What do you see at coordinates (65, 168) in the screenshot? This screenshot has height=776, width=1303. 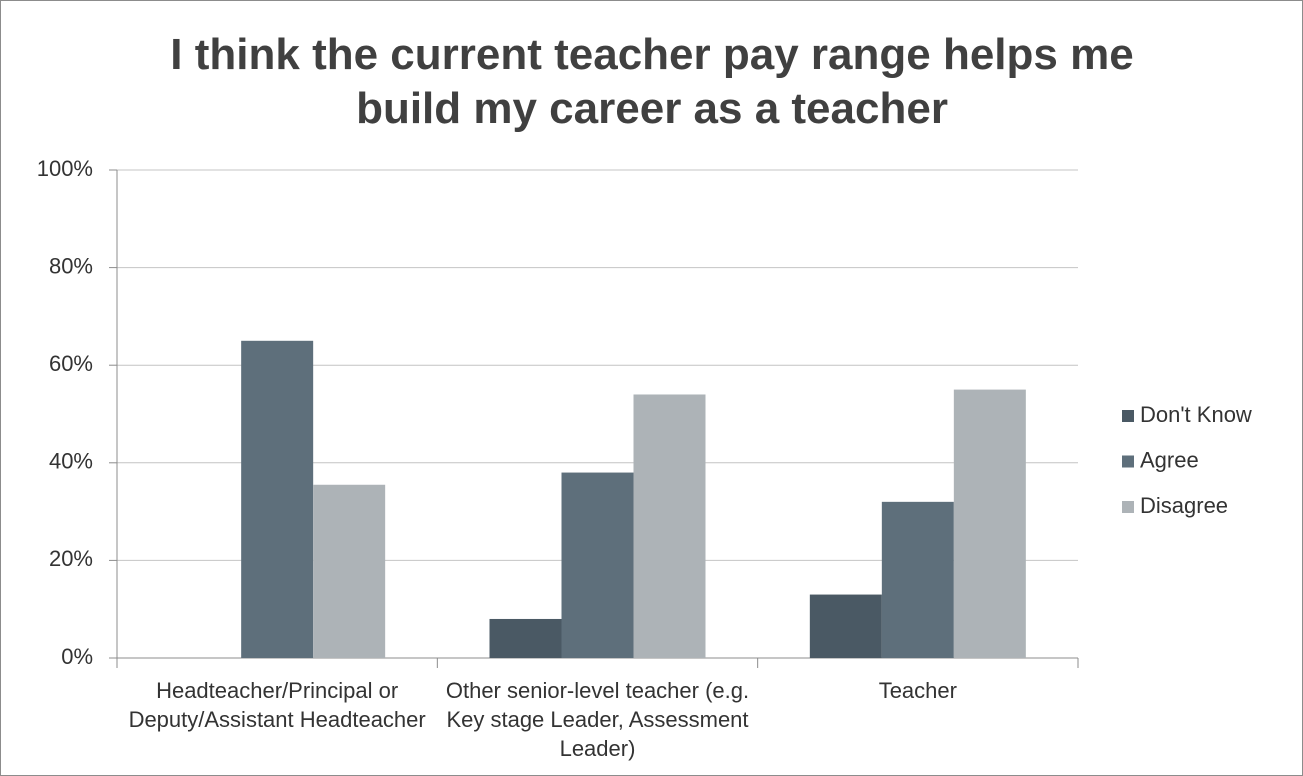 I see `y-tick-label: 100%` at bounding box center [65, 168].